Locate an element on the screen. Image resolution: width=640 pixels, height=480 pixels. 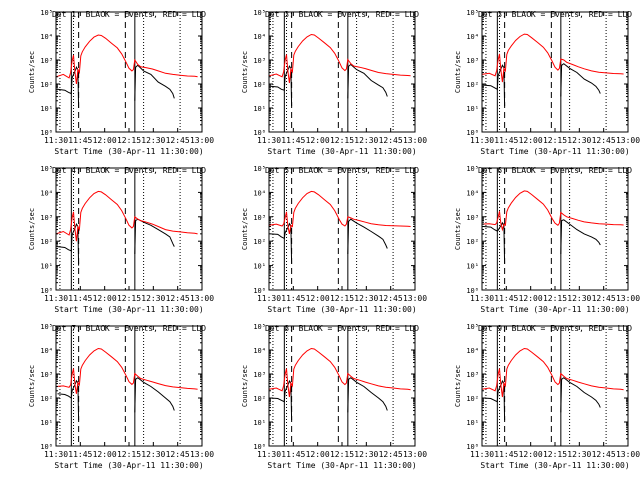
panel-title: Det 6: BLACK = Events, RED = LLD is located at coordinates (555, 170).